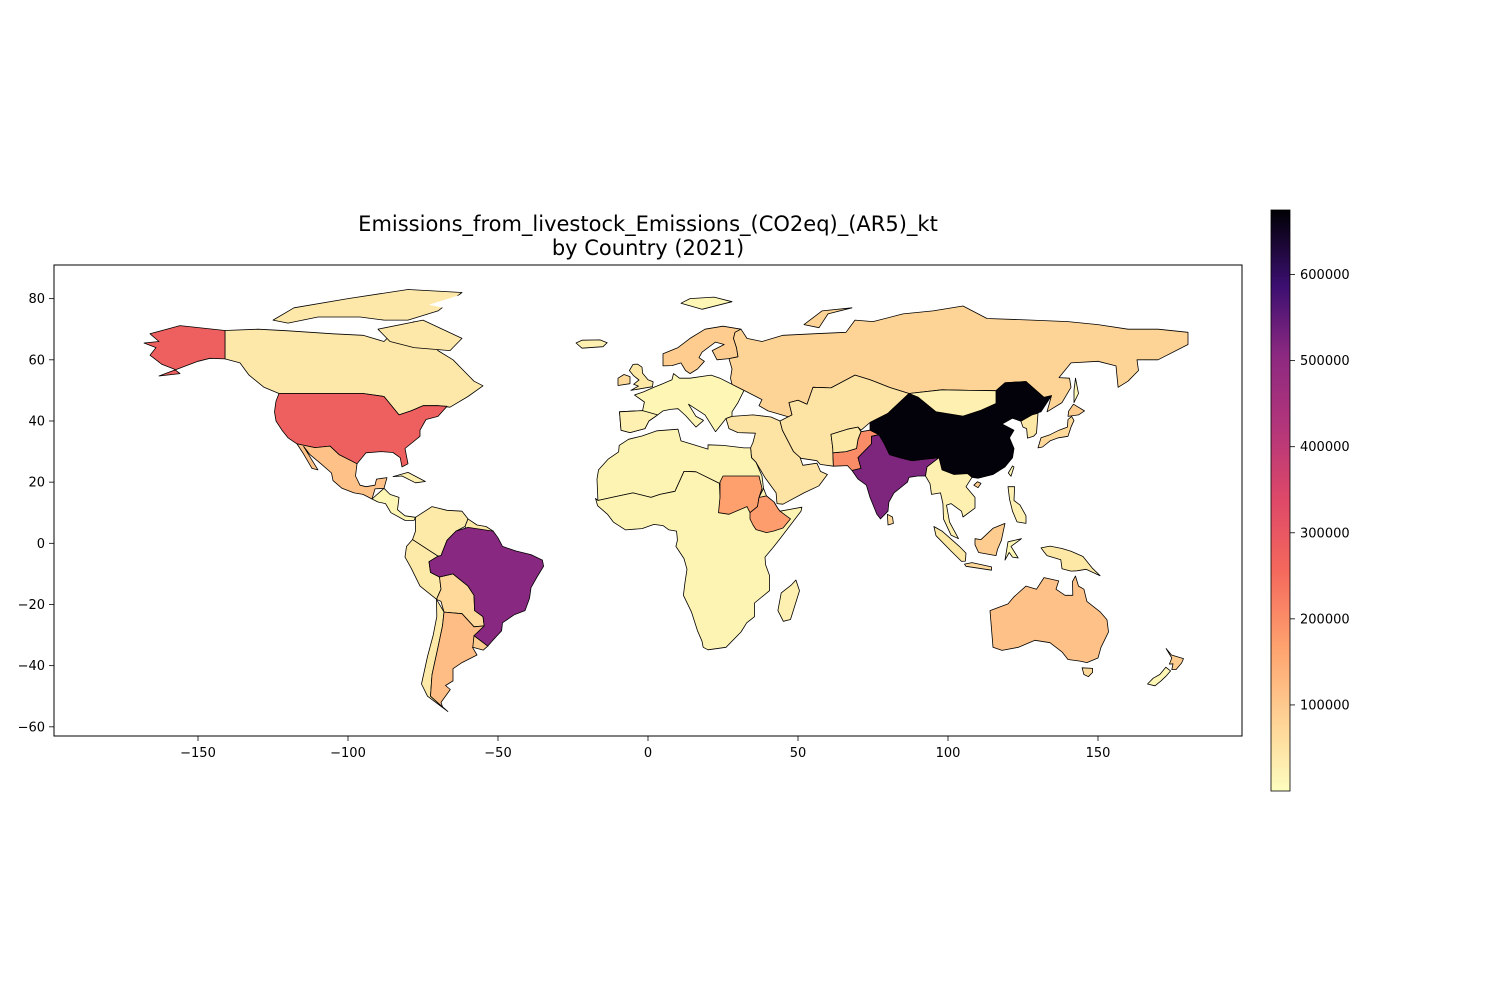  I want to click on y-tick-label: 80, so click(36, 299).